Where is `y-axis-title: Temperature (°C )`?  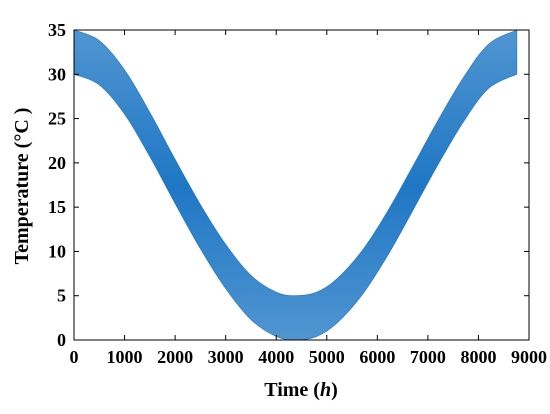
y-axis-title: Temperature (°C ) is located at coordinates (22, 186).